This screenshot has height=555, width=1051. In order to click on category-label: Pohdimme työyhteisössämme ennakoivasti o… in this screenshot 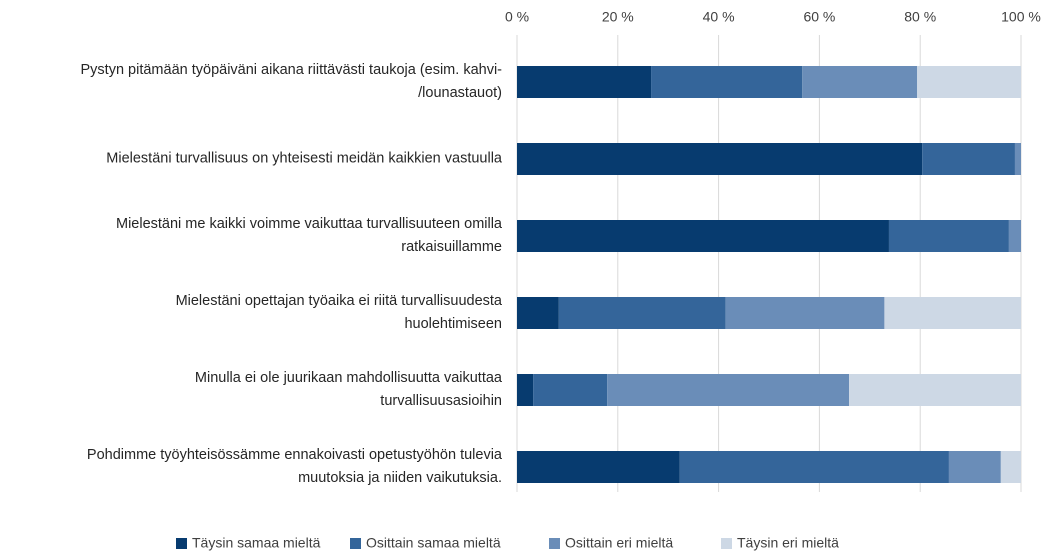, I will do `click(294, 466)`.